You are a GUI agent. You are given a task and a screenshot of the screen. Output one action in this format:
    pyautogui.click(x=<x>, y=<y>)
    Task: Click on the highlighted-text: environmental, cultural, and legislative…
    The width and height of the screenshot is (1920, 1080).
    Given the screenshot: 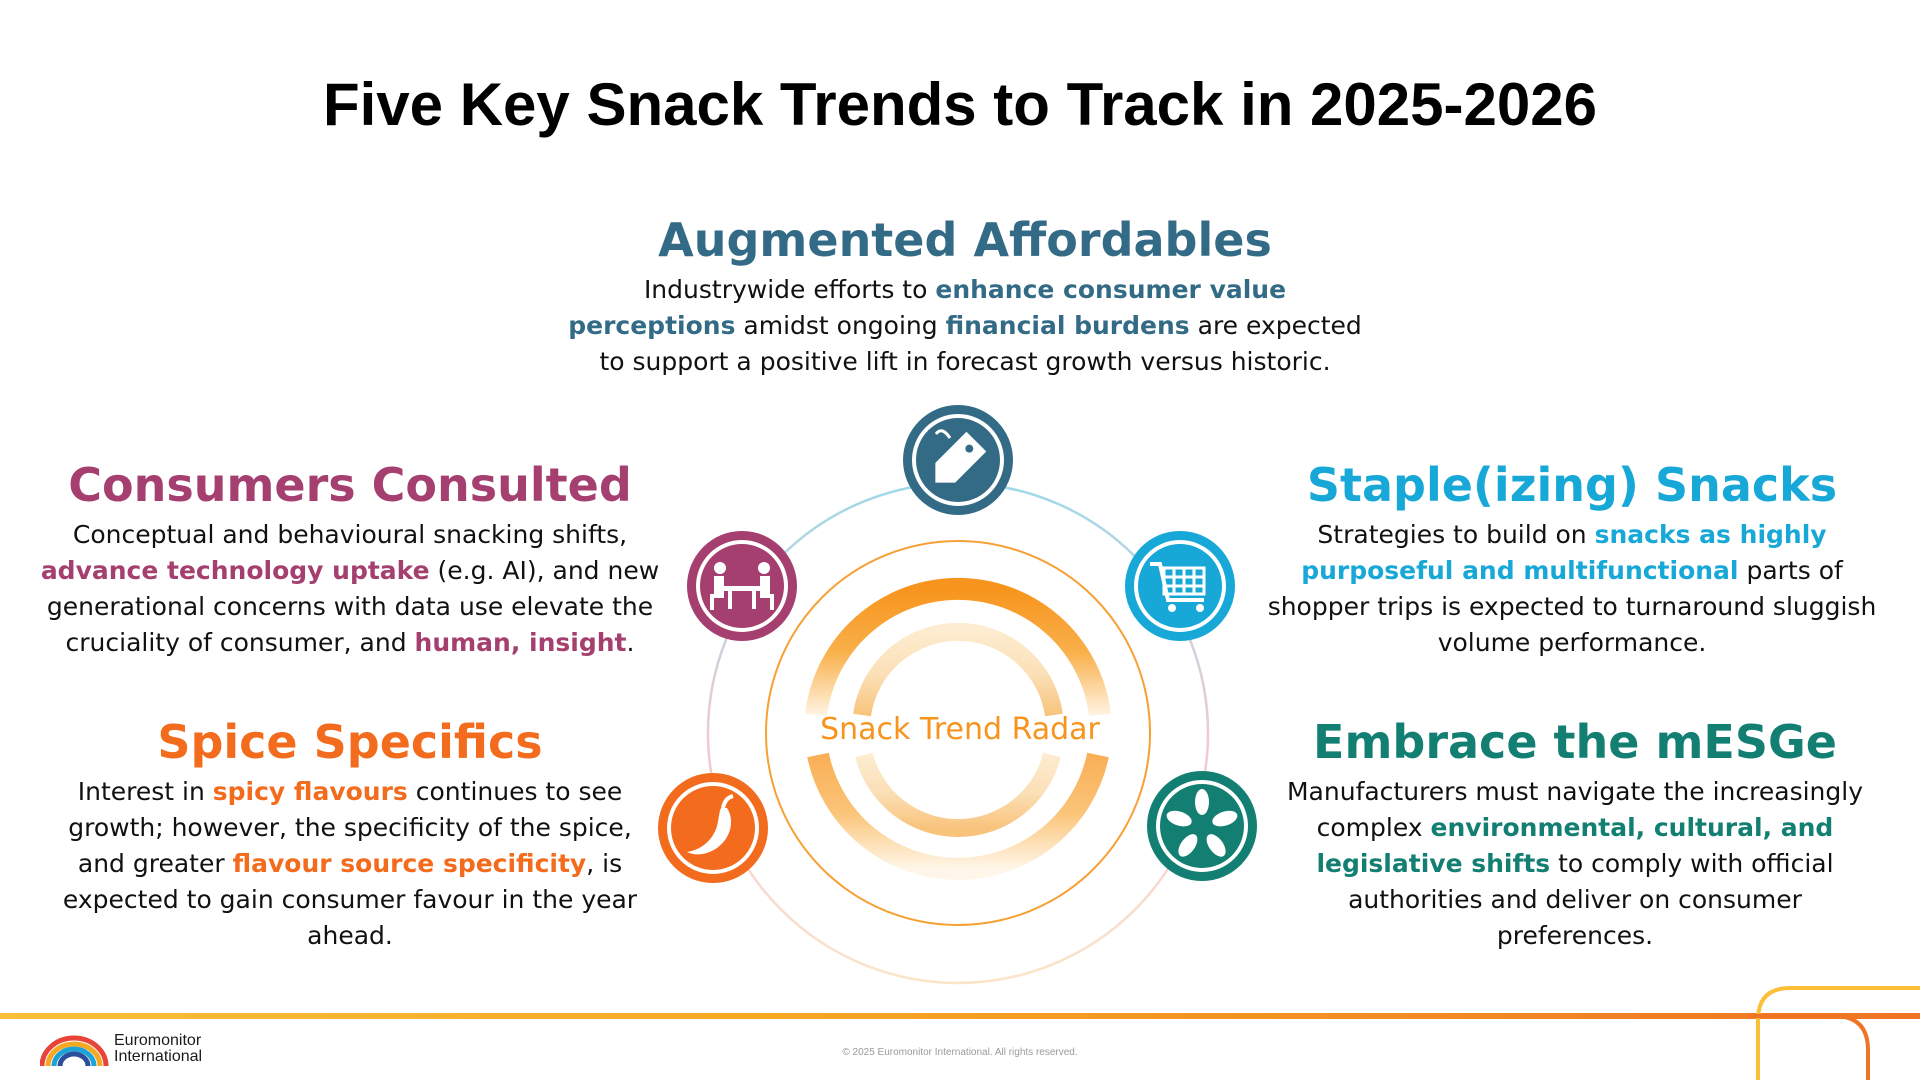 What is the action you would take?
    pyautogui.click(x=1575, y=845)
    